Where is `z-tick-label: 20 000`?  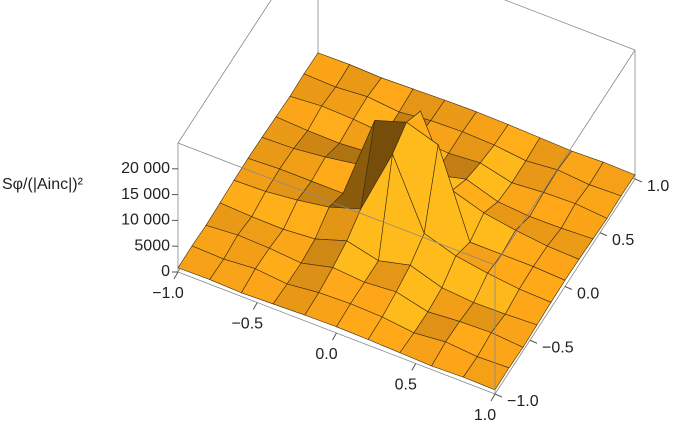
z-tick-label: 20 000 is located at coordinates (145, 168).